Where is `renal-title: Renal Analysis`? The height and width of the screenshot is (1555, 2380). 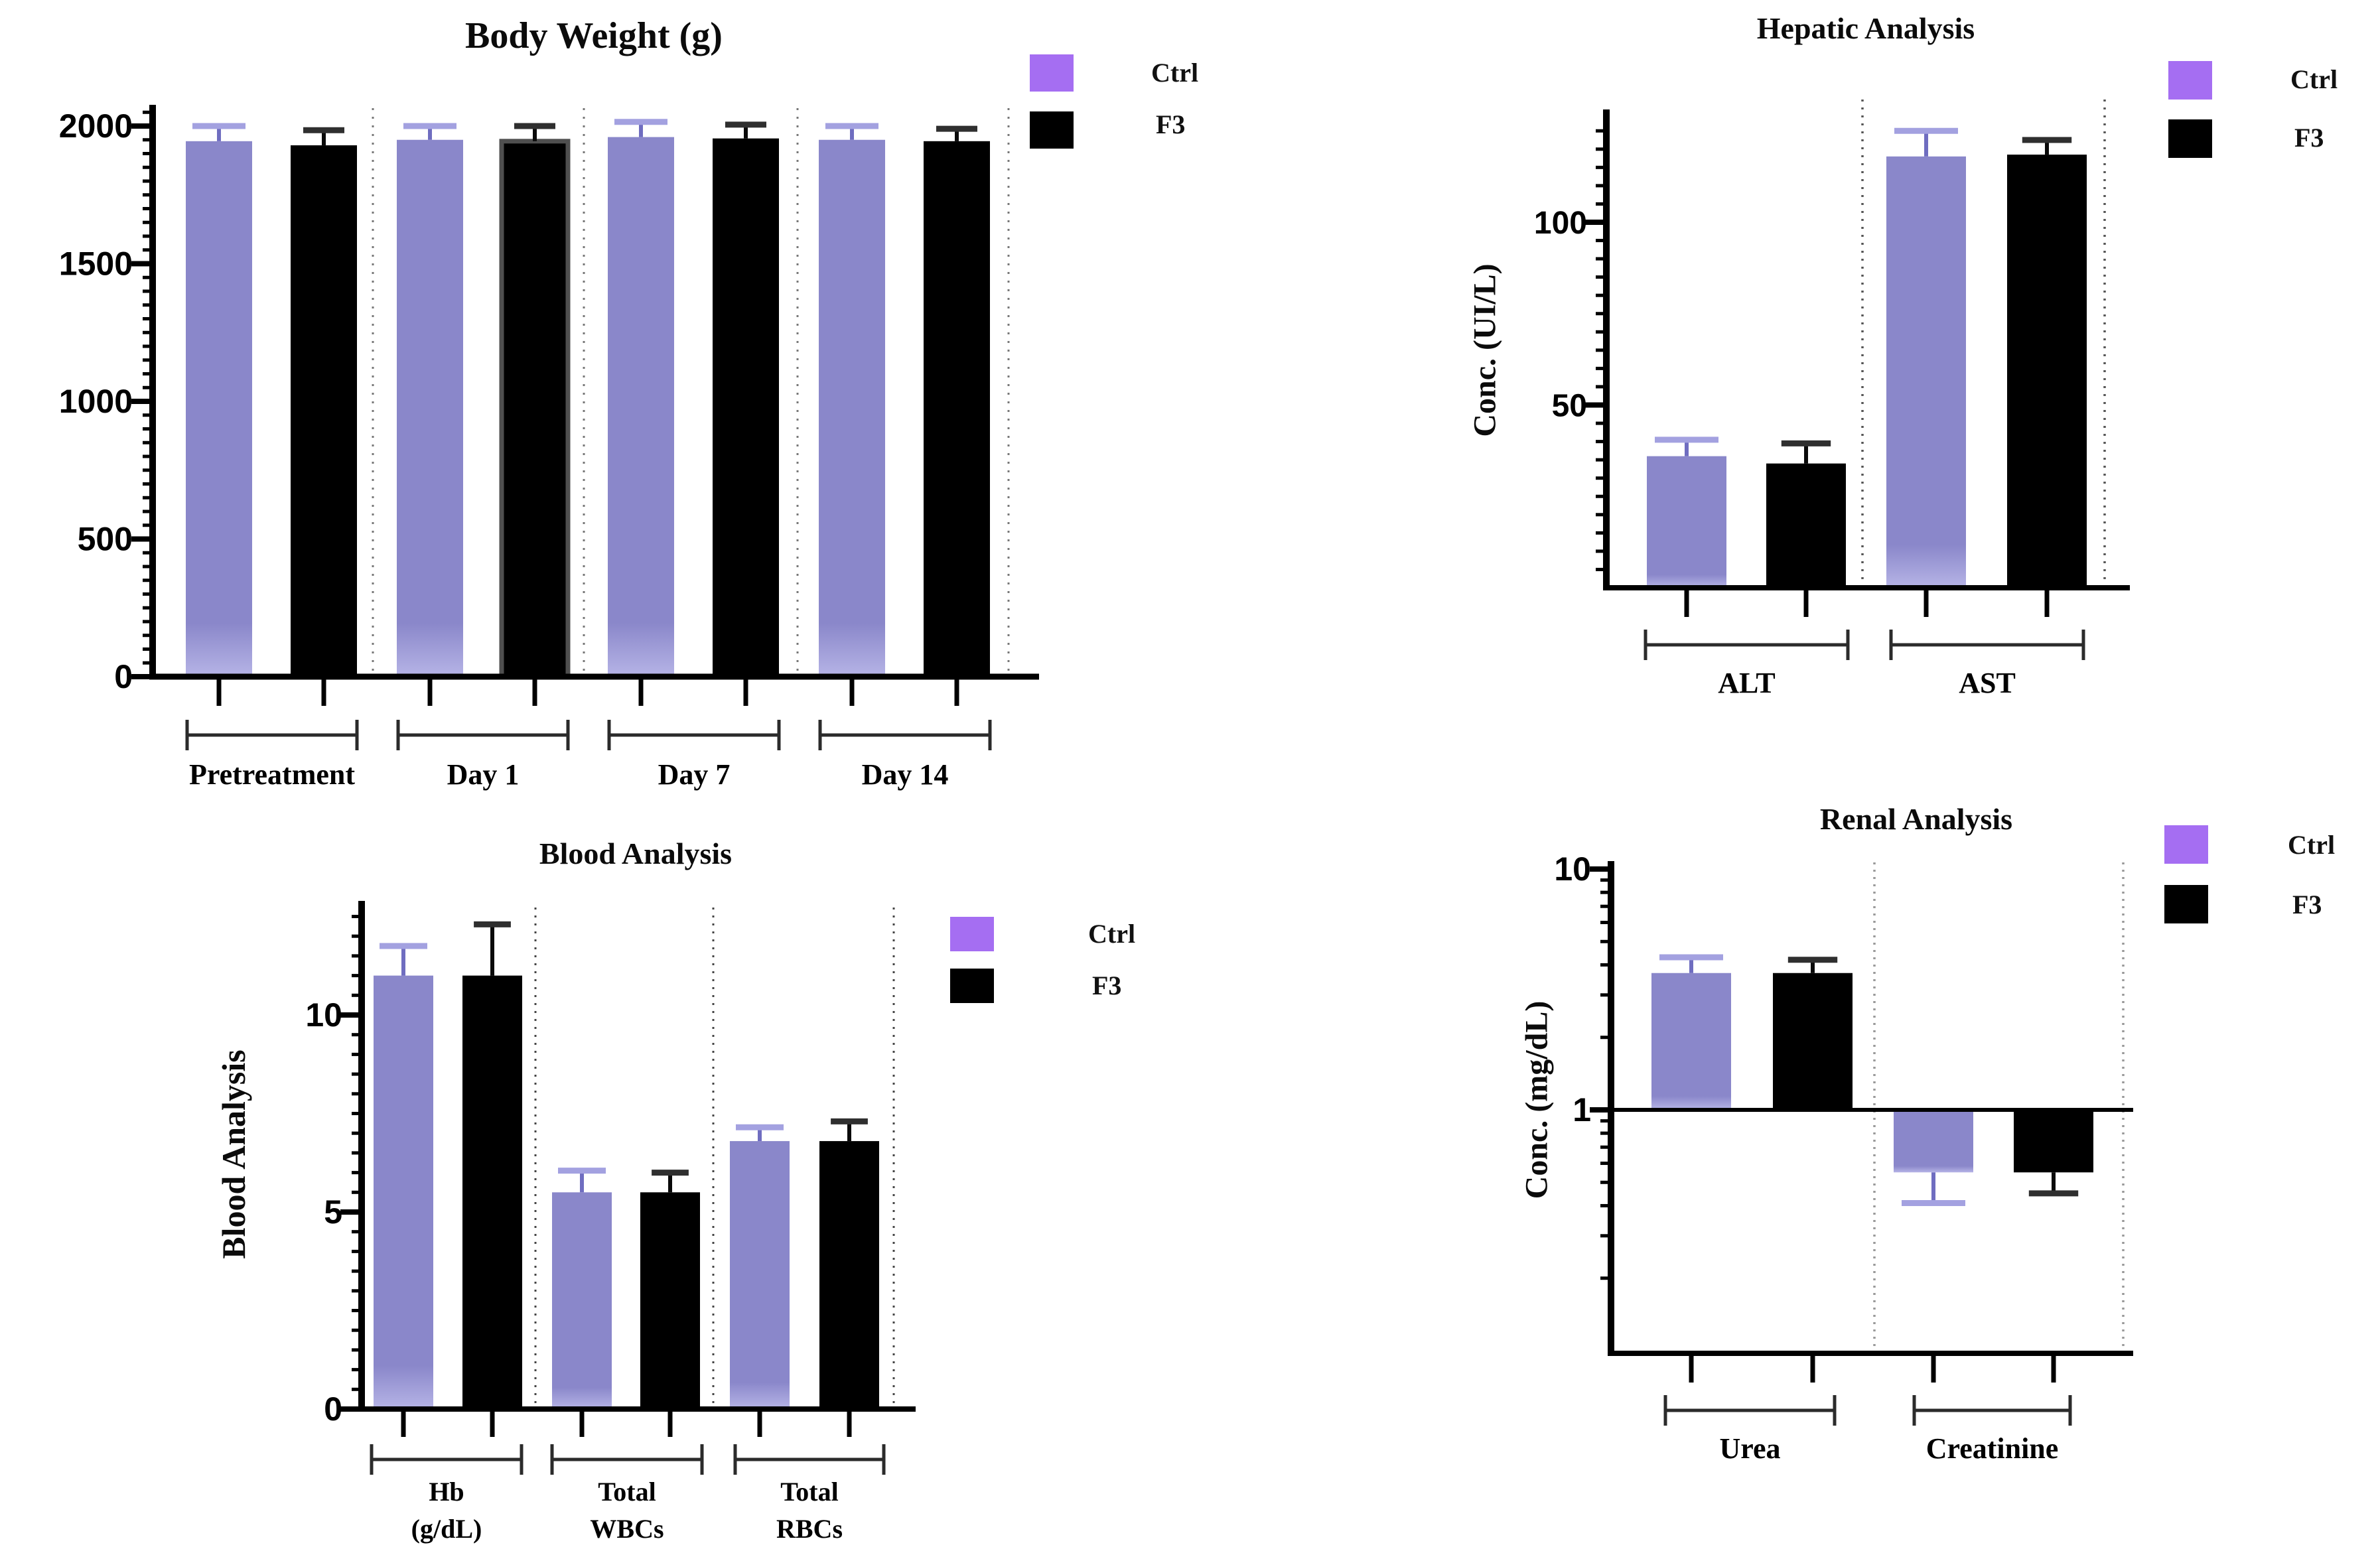 renal-title: Renal Analysis is located at coordinates (1916, 819).